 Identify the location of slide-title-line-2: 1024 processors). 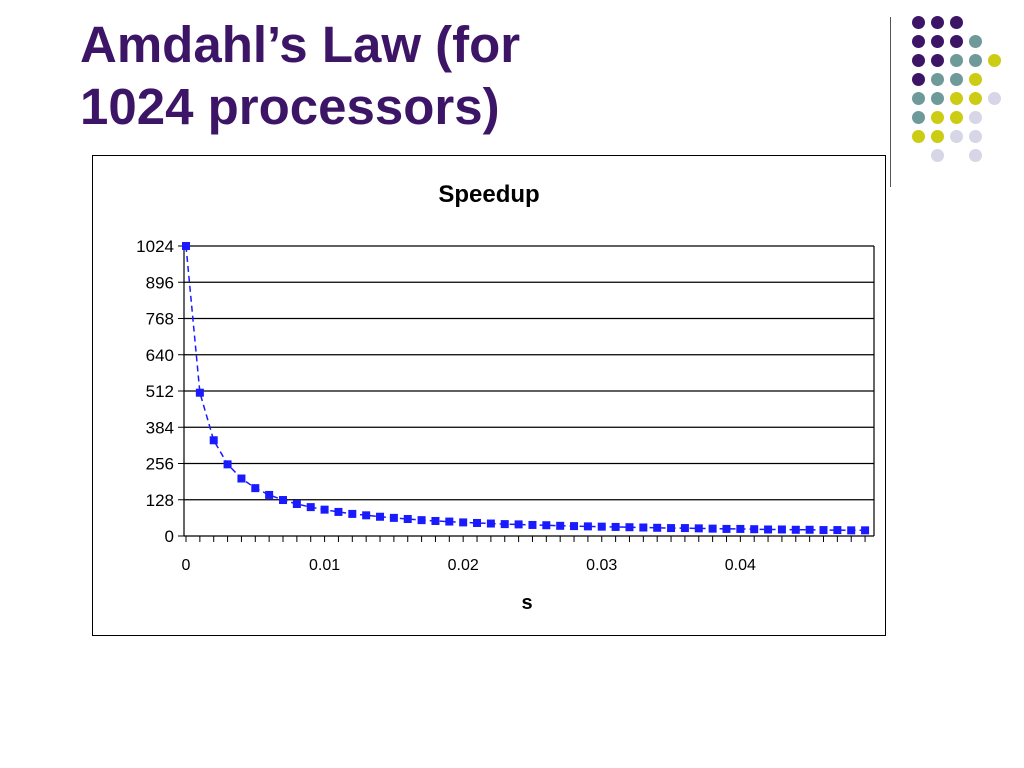
(290, 106).